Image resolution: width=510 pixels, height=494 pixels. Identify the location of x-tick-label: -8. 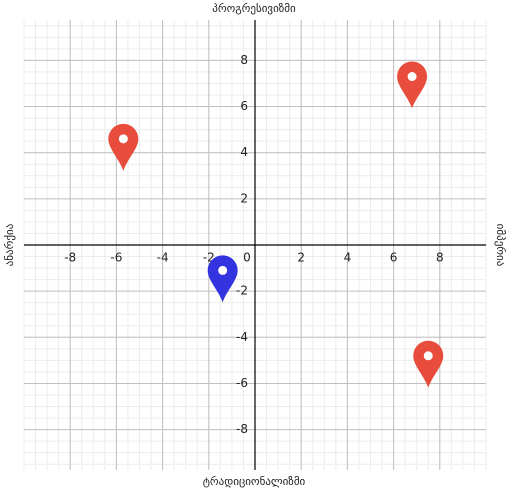
(70, 258).